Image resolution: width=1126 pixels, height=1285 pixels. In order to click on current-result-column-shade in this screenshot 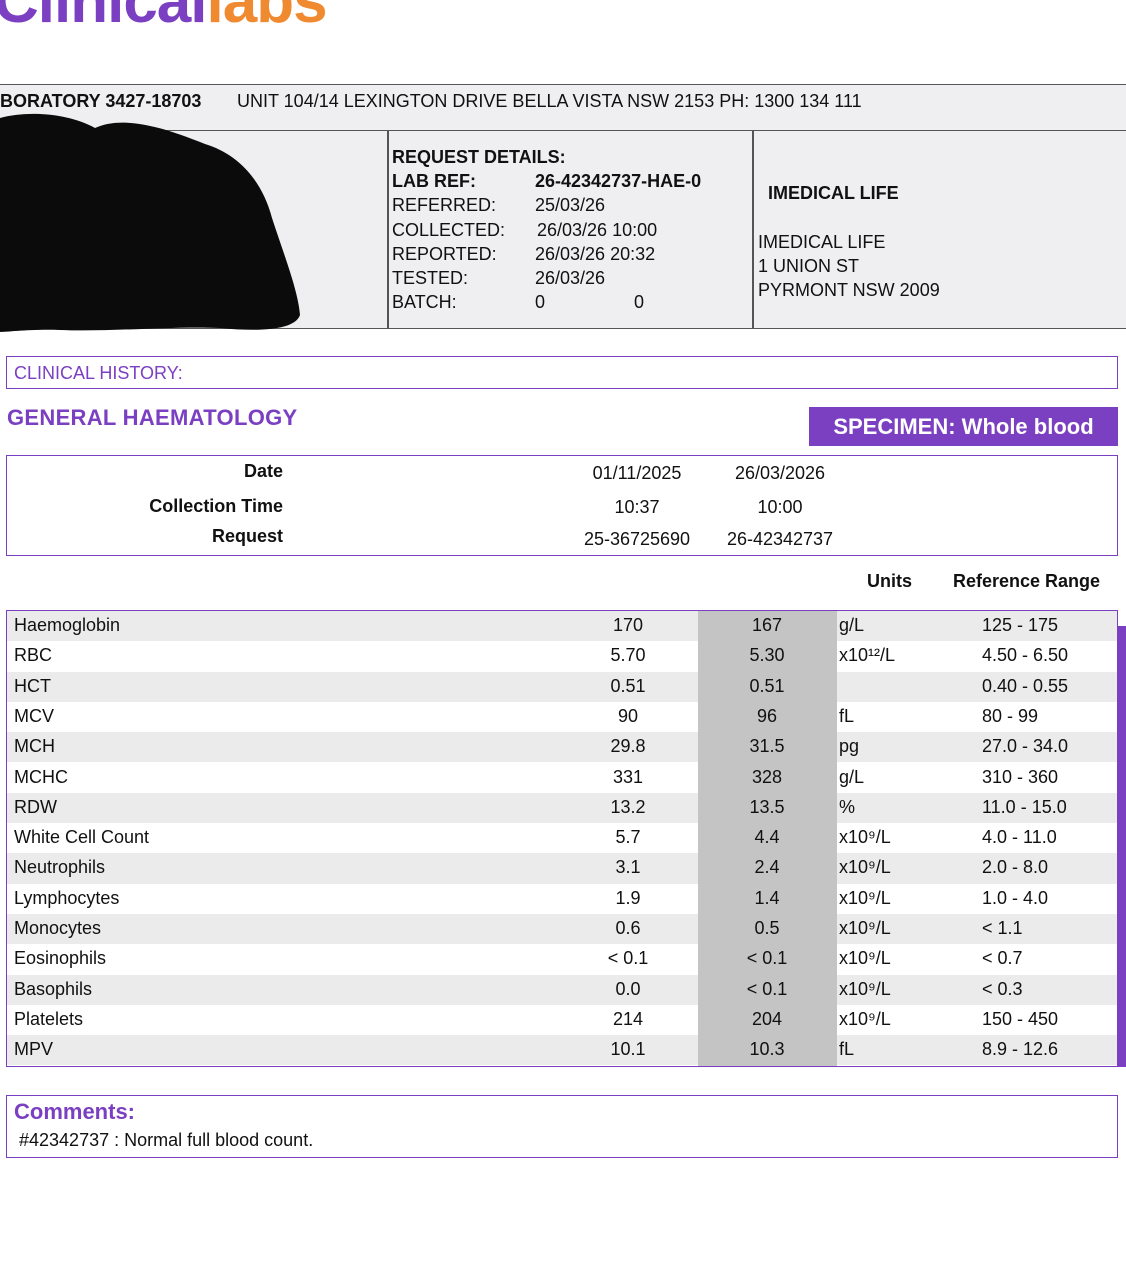, I will do `click(767, 838)`.